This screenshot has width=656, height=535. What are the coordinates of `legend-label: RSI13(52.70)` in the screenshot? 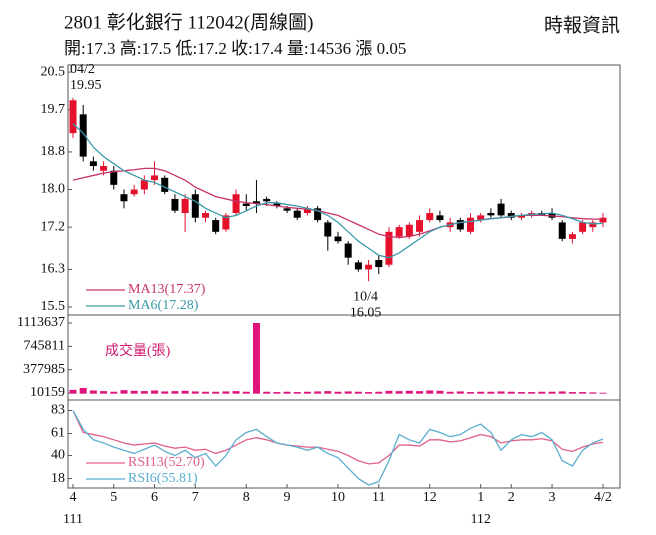 It's located at (166, 462).